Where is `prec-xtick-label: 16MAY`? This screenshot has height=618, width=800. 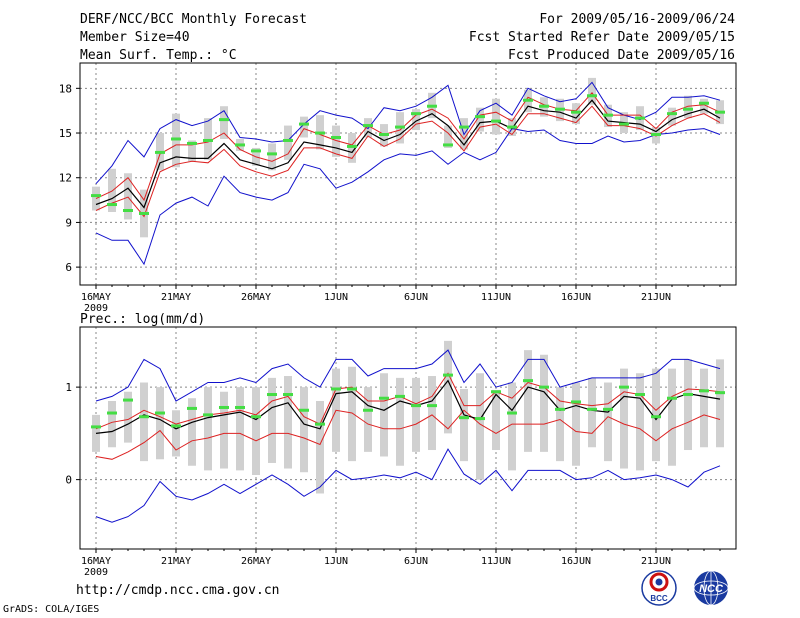
prec-xtick-label: 16MAY is located at coordinates (96, 561).